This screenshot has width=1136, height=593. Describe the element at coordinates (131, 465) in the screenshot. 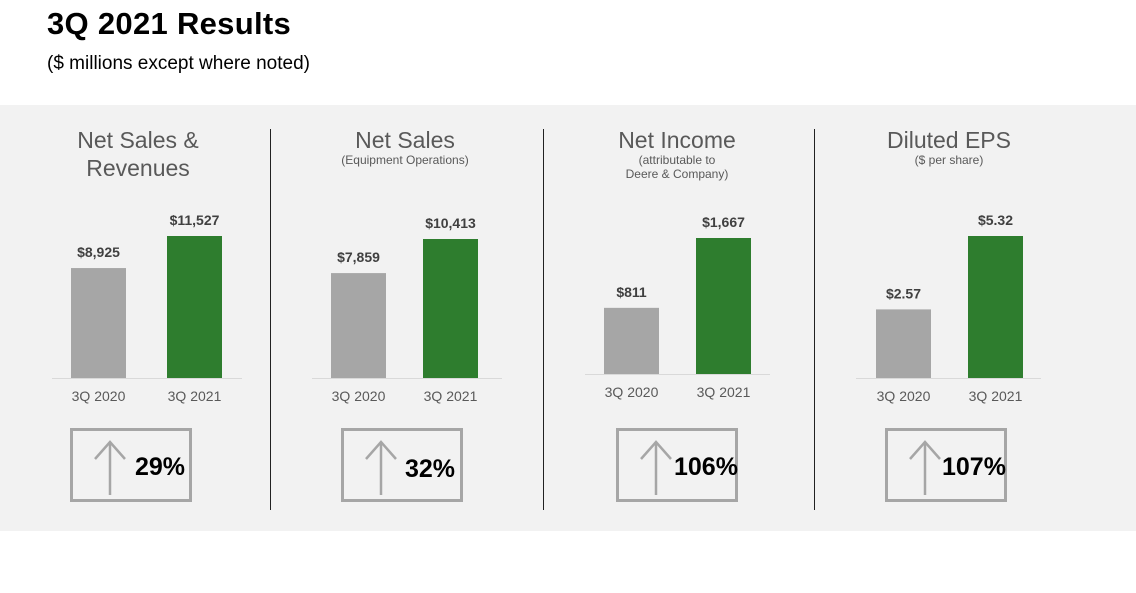

I see `change-box: 29%` at that location.